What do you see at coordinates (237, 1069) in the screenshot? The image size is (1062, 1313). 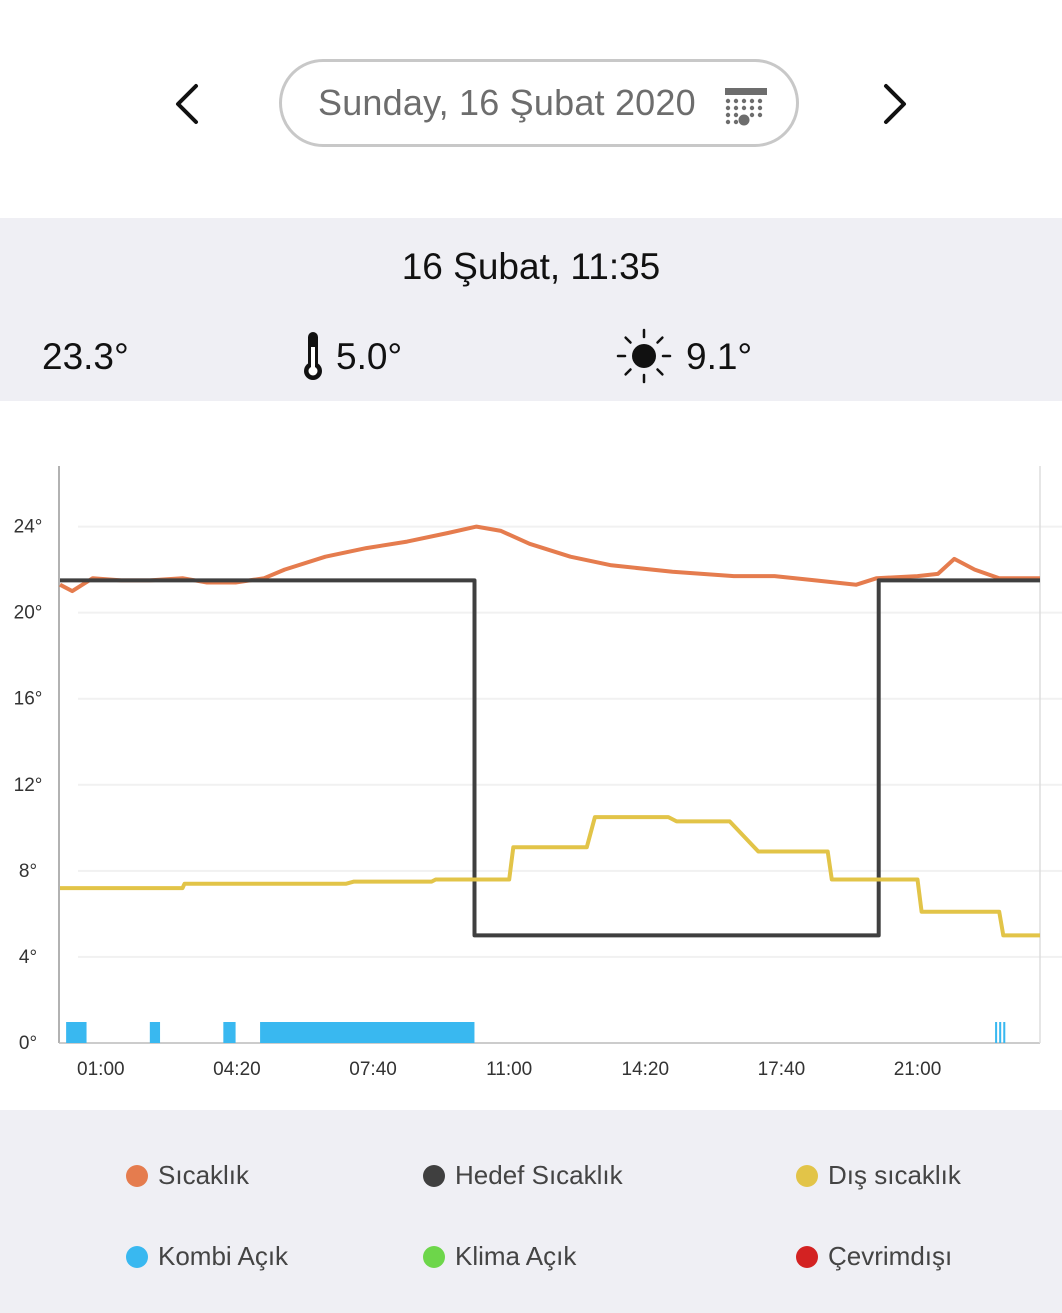 I see `x-tick-label: 04:20` at bounding box center [237, 1069].